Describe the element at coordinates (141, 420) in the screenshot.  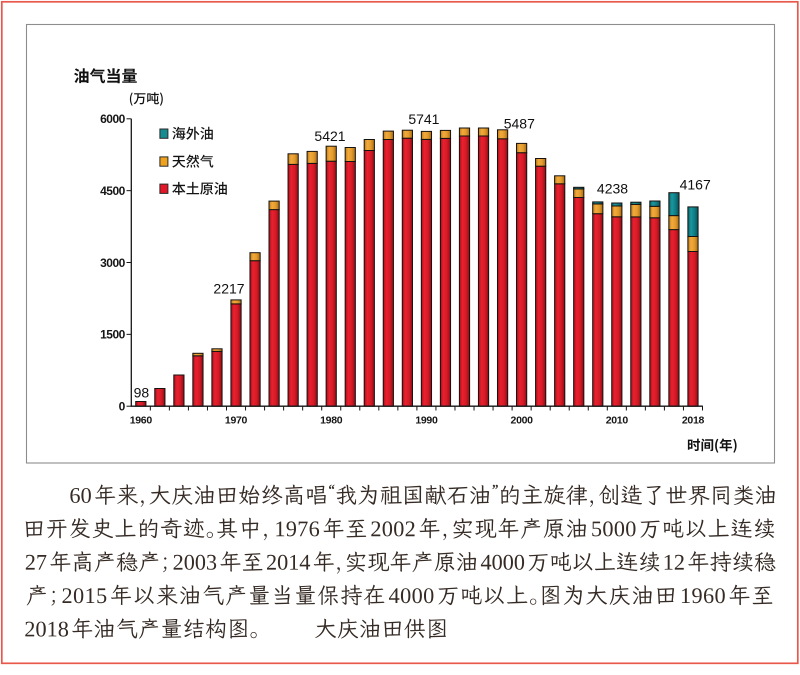
I see `svg-text: 1960` at that location.